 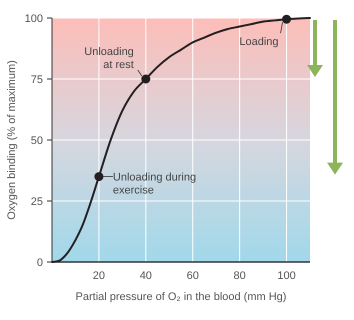 What do you see at coordinates (36, 202) in the screenshot?
I see `y-tick-label: 25` at bounding box center [36, 202].